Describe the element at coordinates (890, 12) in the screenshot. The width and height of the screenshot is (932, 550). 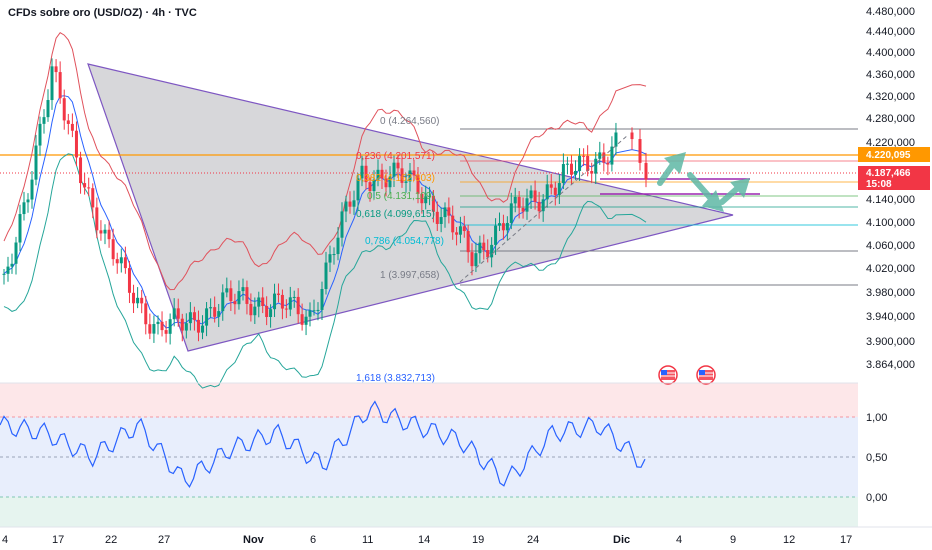
I see `price-tick: 4.480,000` at that location.